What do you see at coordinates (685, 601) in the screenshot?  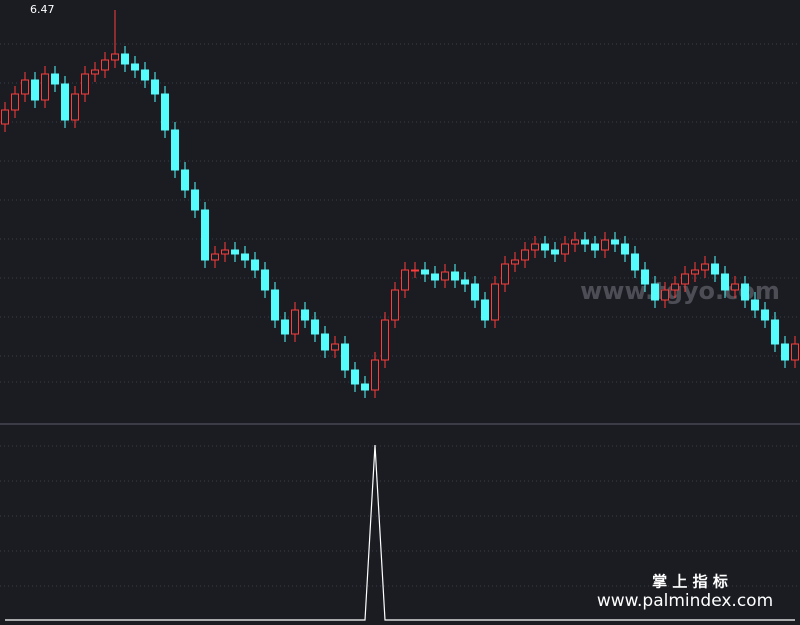 I see `watermark-url: www.palmindex.com` at bounding box center [685, 601].